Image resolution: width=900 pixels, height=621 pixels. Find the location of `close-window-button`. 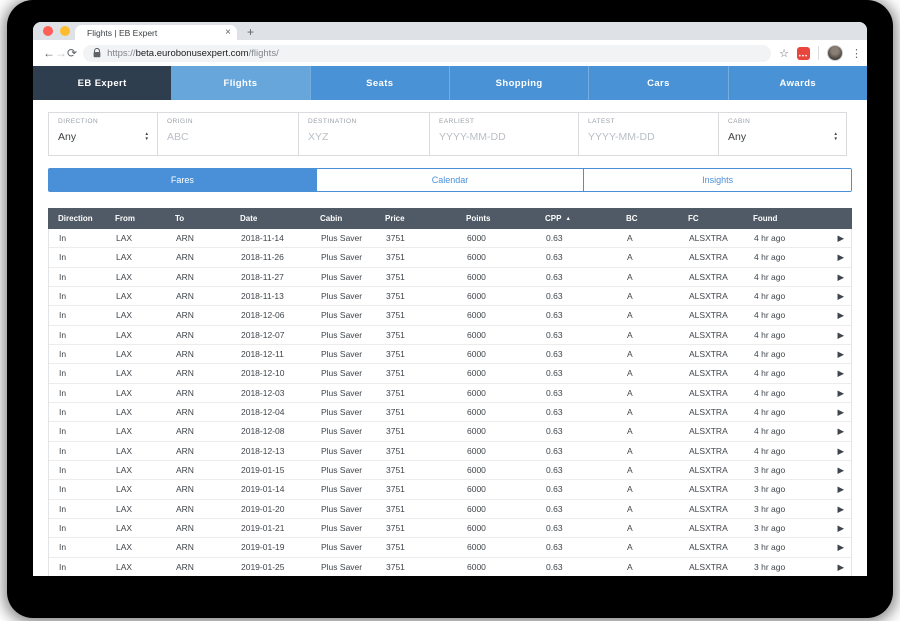

close-window-button is located at coordinates (48, 31).